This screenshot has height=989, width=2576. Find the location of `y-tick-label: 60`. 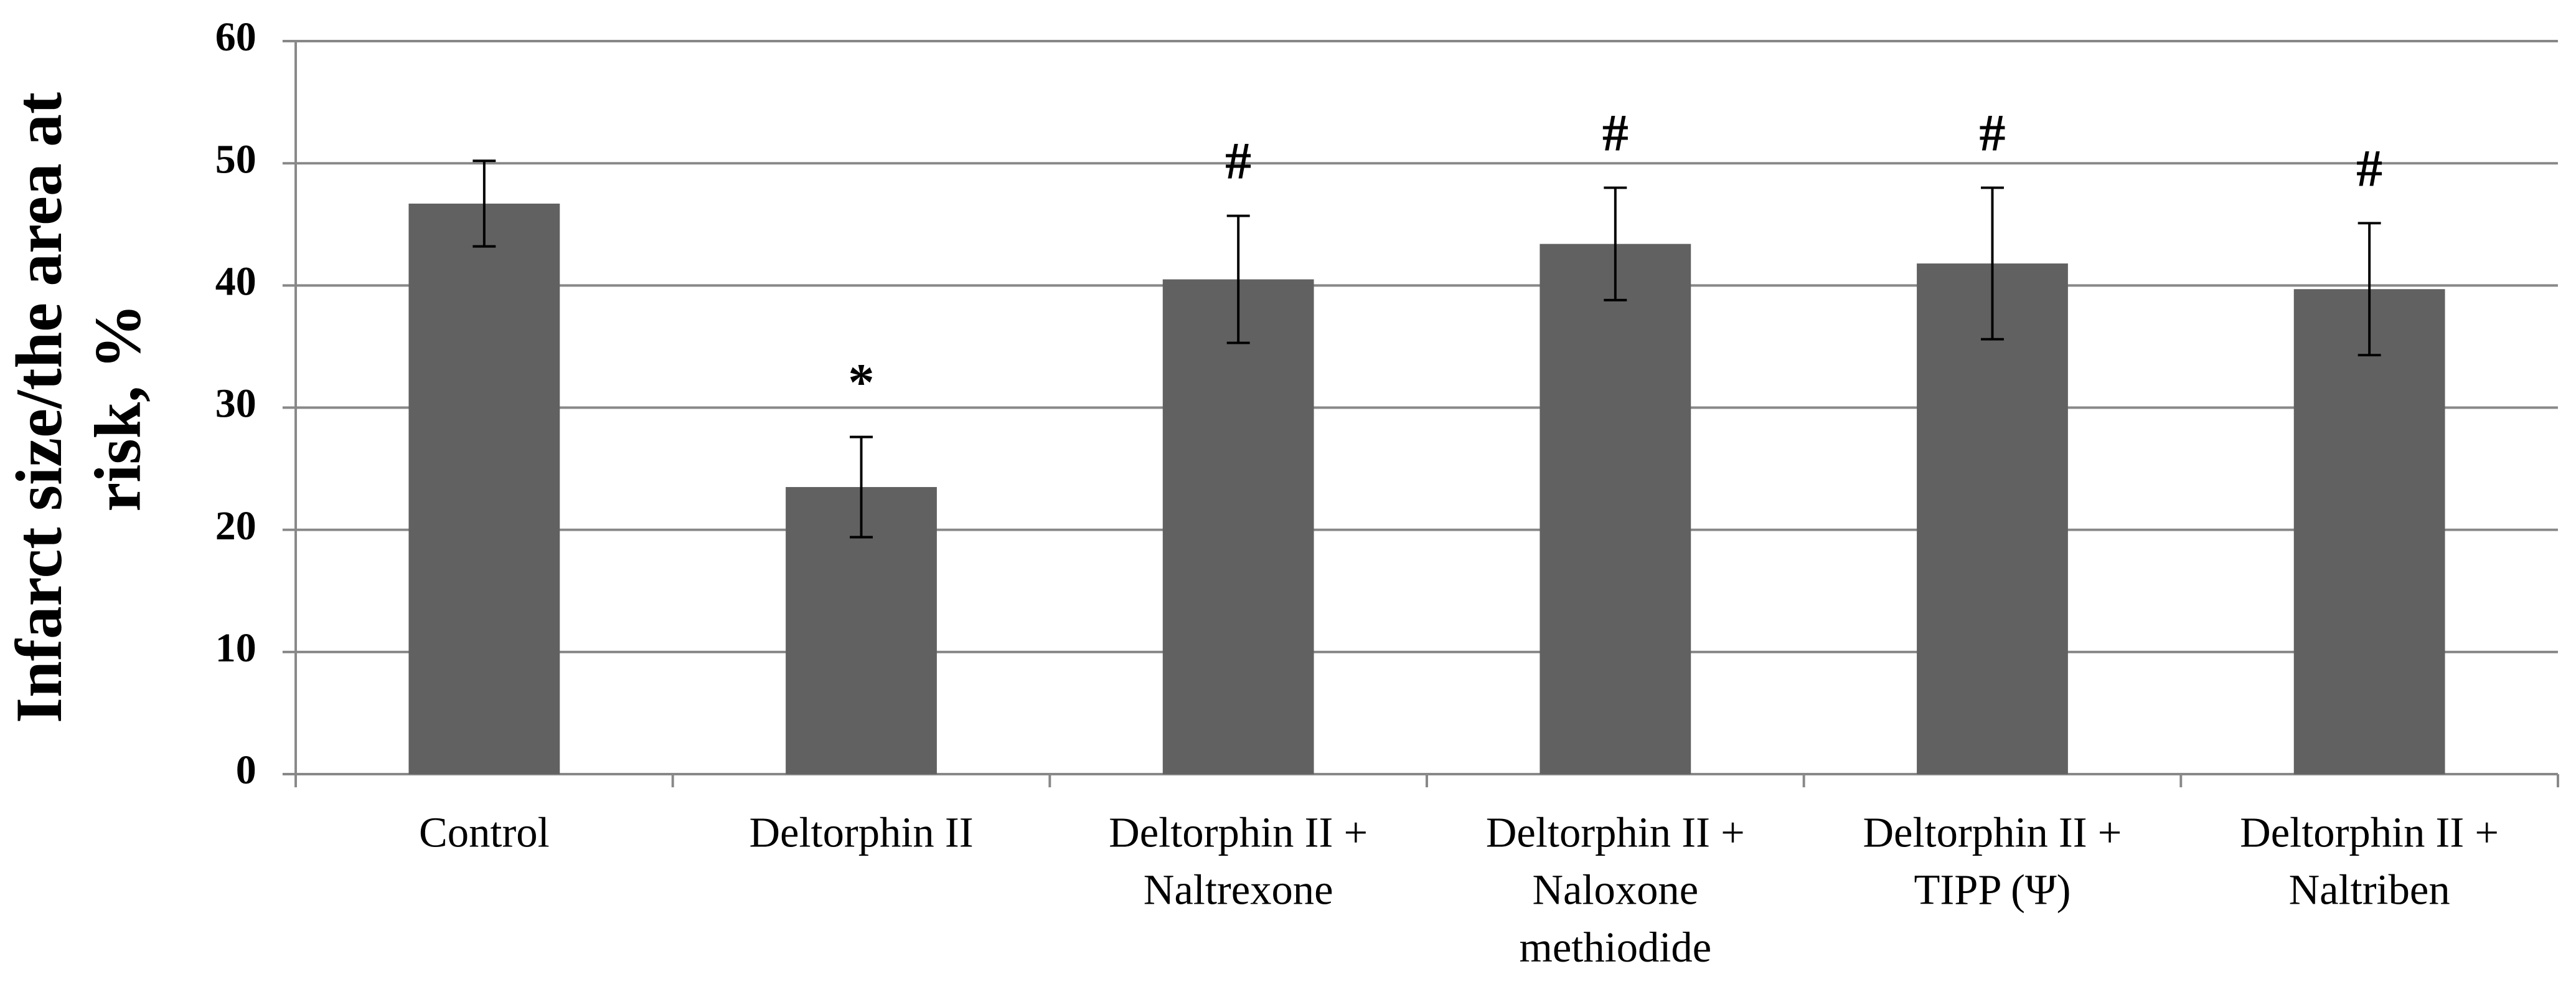

y-tick-label: 60 is located at coordinates (235, 37).